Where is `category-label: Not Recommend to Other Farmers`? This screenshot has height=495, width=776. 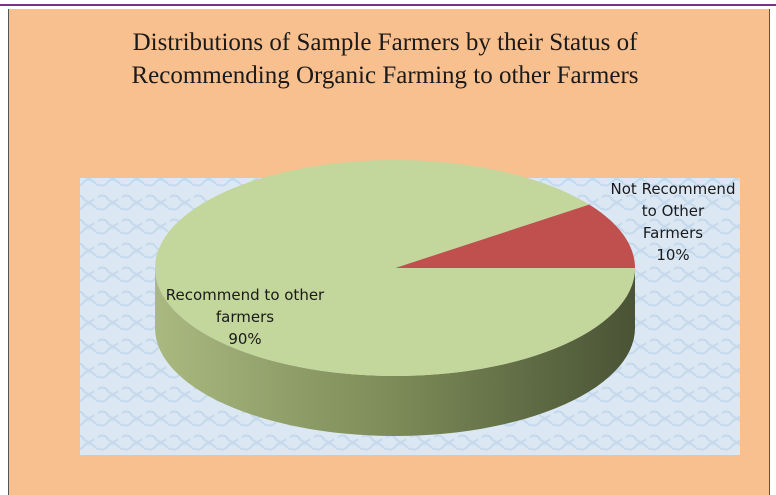
category-label: Not Recommend to Other Farmers is located at coordinates (673, 211).